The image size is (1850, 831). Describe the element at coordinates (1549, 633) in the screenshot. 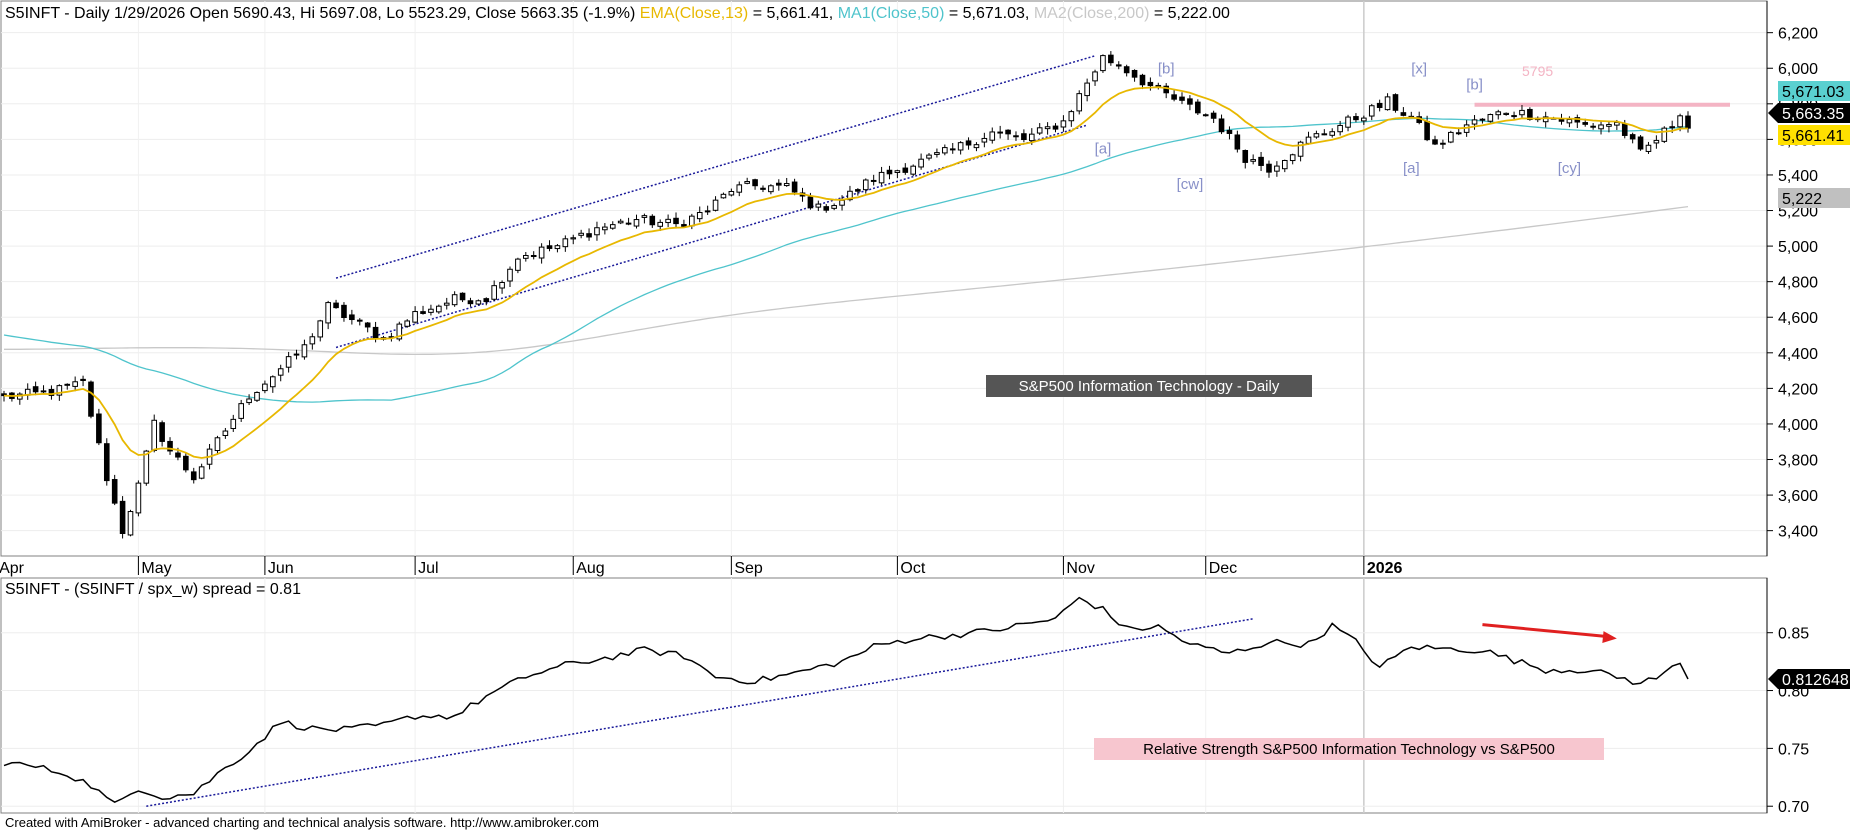

I see `red-arrow` at that location.